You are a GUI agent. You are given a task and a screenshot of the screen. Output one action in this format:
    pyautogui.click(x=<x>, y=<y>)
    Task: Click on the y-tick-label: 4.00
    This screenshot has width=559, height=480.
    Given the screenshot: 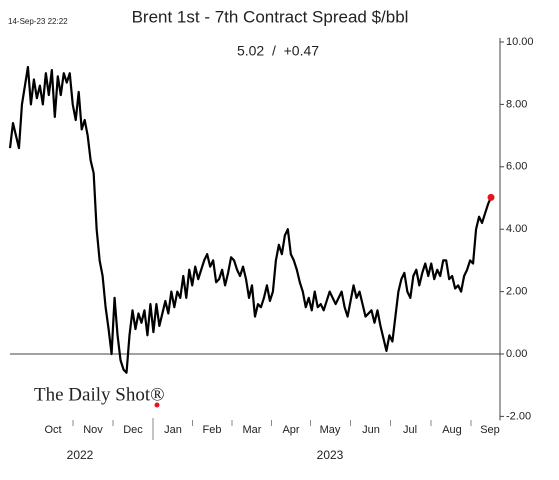 What is the action you would take?
    pyautogui.click(x=516, y=229)
    